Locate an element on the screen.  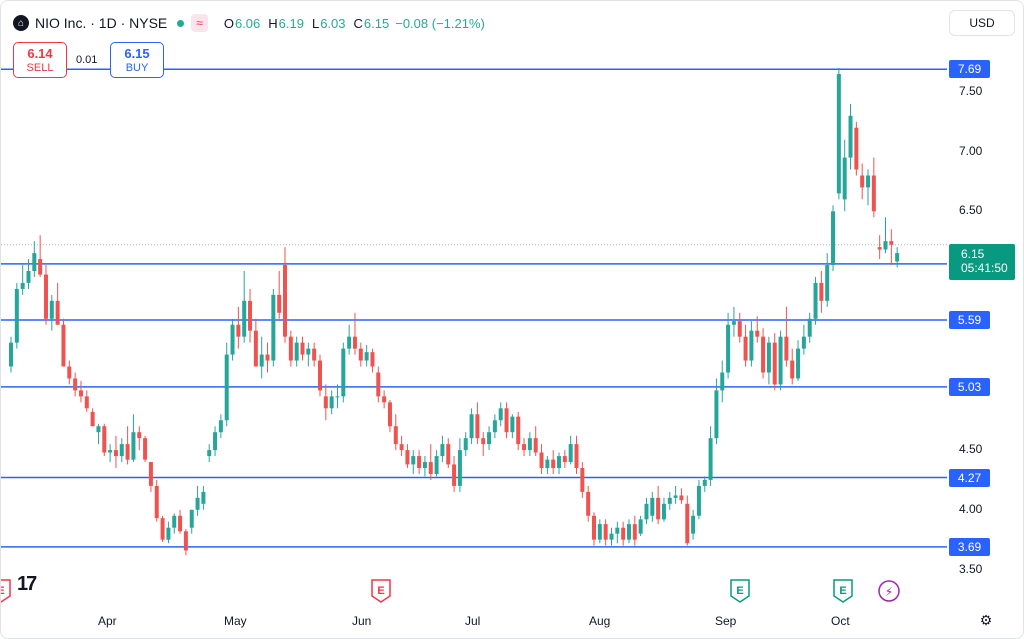
currency-selector: USD is located at coordinates (982, 23).